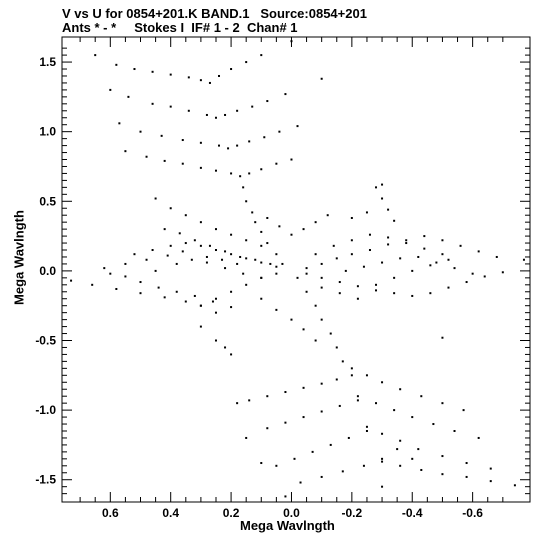  What do you see at coordinates (45, 480) in the screenshot?
I see `y-tick-label: -1.5` at bounding box center [45, 480].